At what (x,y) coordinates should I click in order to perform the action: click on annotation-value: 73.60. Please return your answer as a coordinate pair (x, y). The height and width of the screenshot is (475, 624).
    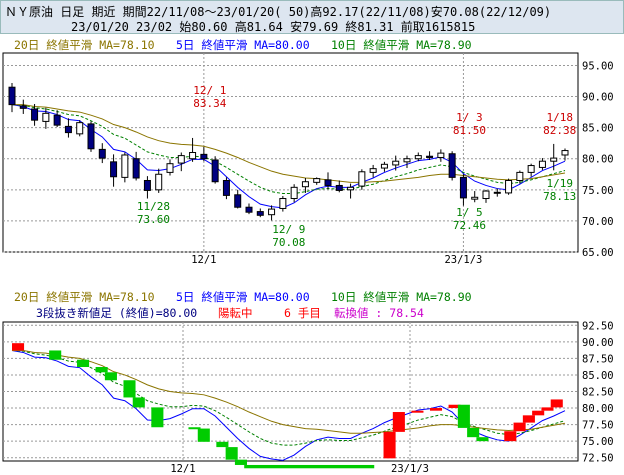
    Looking at the image, I should click on (153, 219).